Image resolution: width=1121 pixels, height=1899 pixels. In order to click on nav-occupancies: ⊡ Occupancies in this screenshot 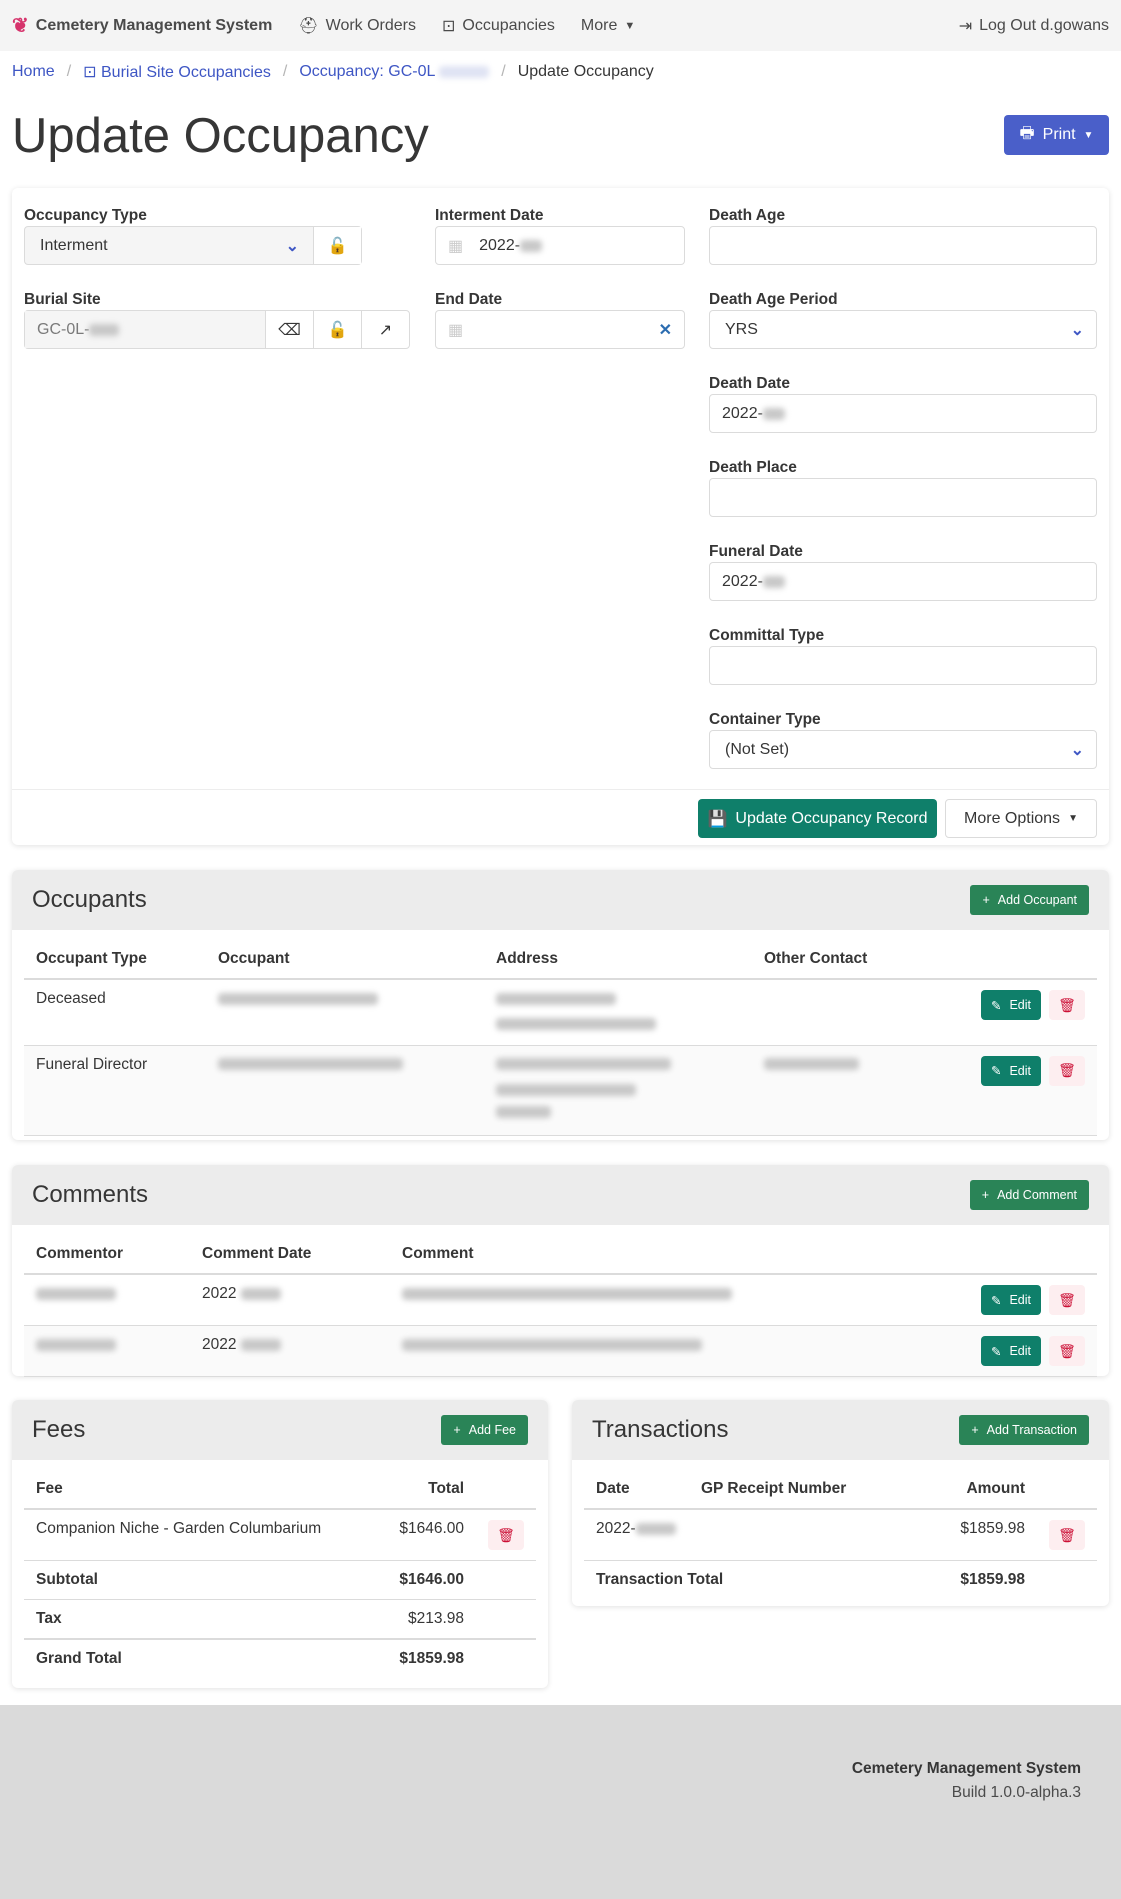, I will do `click(498, 26)`.